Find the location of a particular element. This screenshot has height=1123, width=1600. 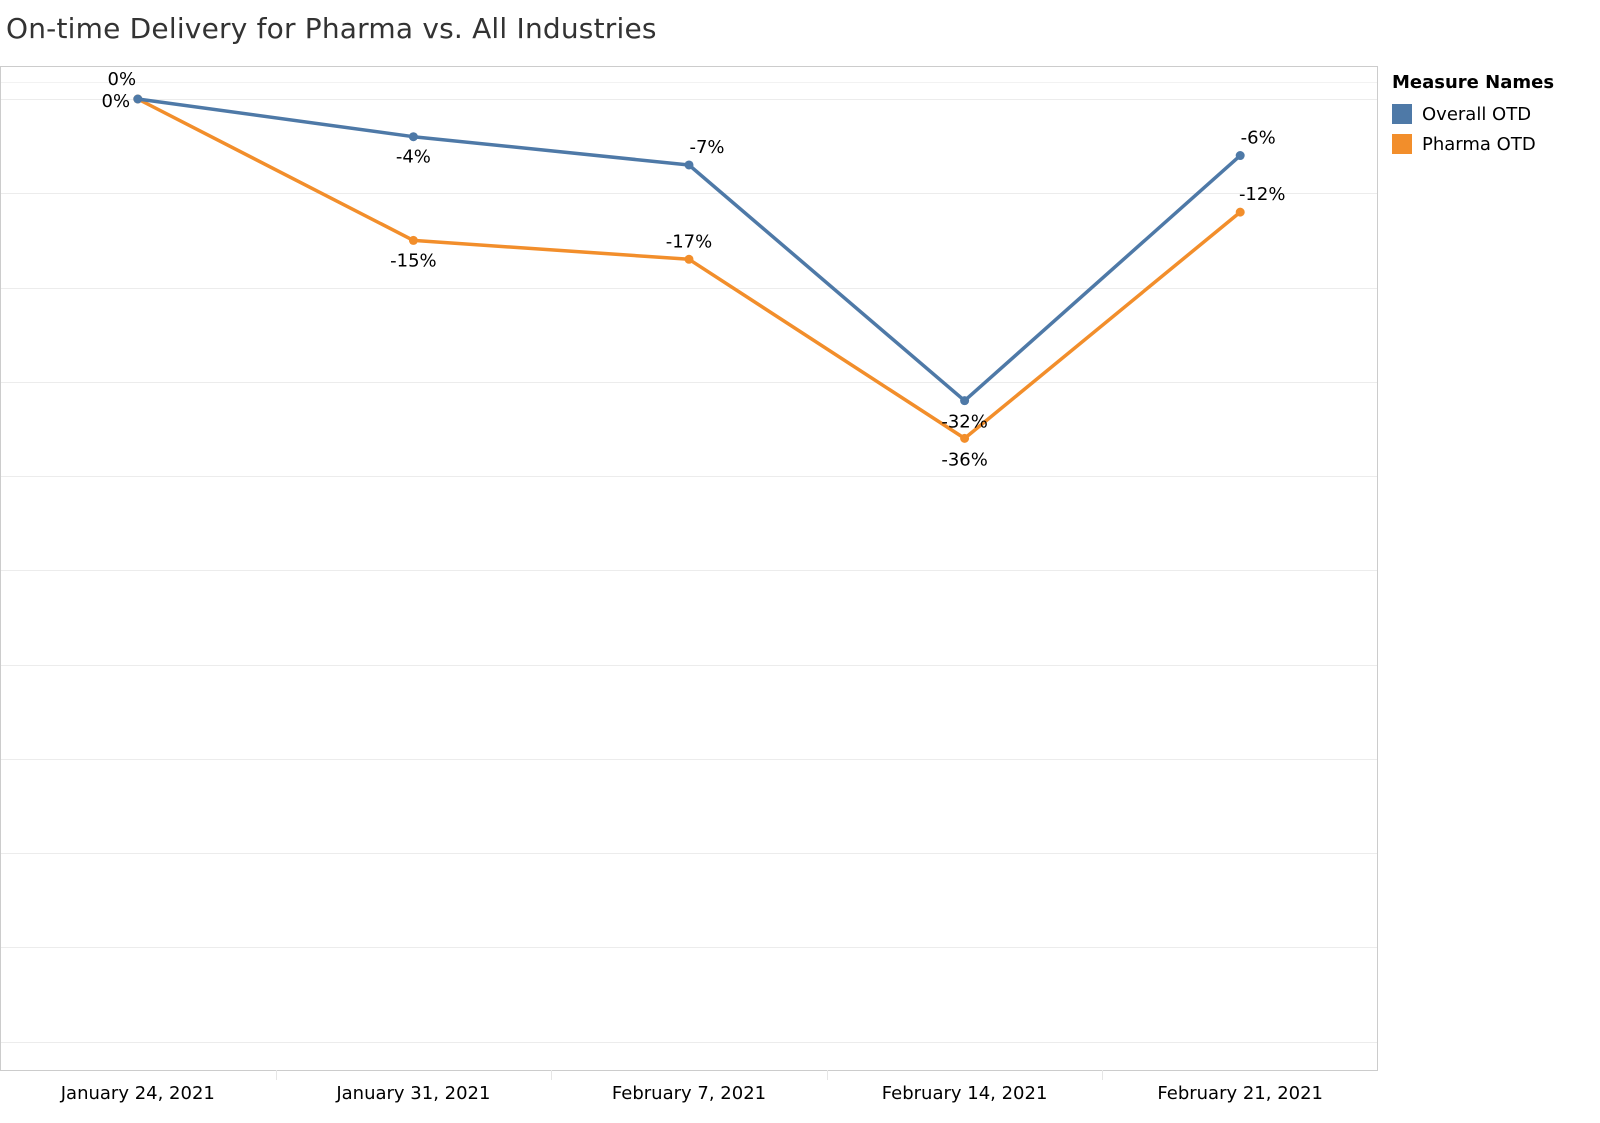

data-label-overall-otd: -4% is located at coordinates (413, 157).